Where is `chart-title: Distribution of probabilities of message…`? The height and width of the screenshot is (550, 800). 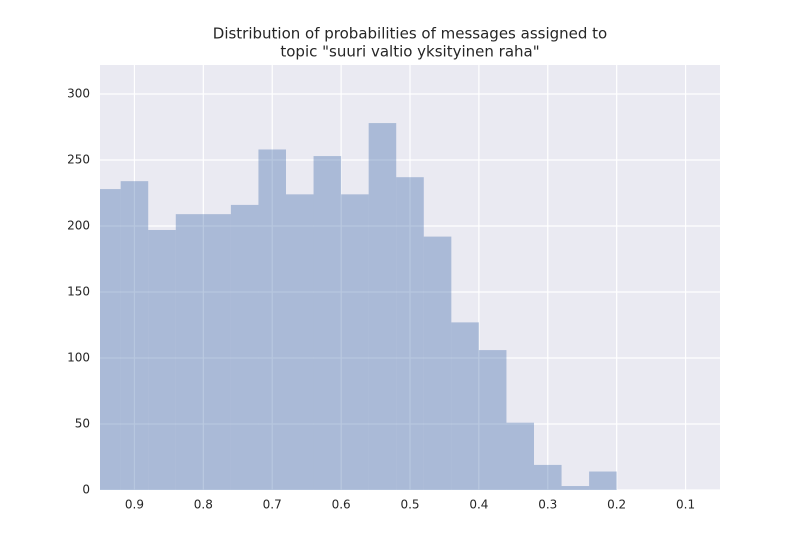
chart-title: Distribution of probabilities of message… is located at coordinates (410, 34).